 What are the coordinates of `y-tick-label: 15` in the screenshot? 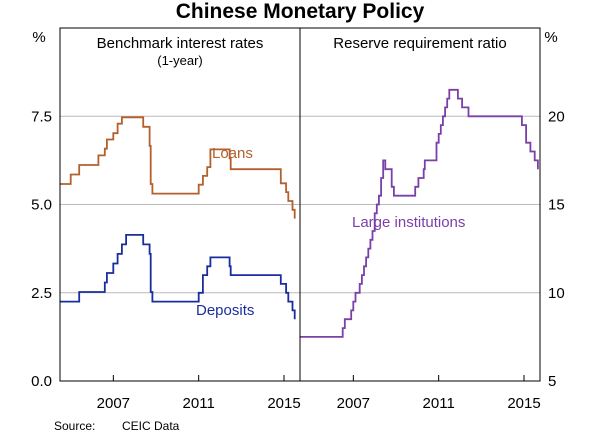 It's located at (556, 205).